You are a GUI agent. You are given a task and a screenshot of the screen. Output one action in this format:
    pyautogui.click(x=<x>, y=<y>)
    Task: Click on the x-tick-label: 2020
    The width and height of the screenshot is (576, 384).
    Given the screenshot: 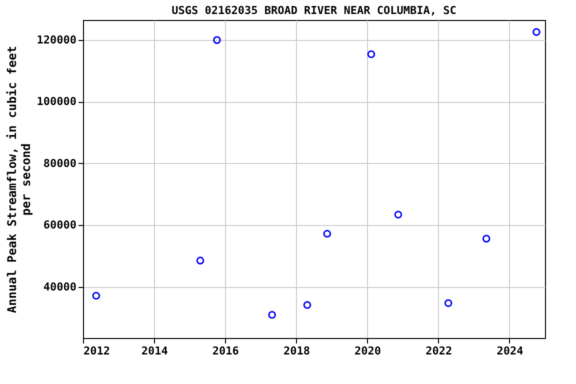 What is the action you would take?
    pyautogui.click(x=368, y=351)
    